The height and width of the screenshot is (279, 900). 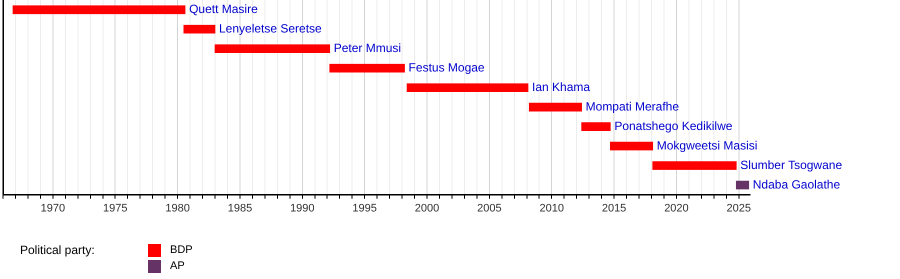 What do you see at coordinates (551, 208) in the screenshot?
I see `x-tick-label: 2010` at bounding box center [551, 208].